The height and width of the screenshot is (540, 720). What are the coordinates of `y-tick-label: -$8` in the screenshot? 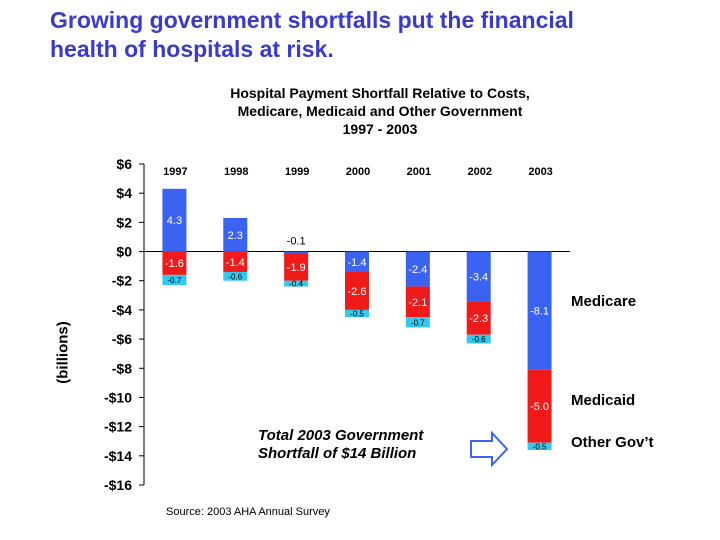 It's located at (122, 368).